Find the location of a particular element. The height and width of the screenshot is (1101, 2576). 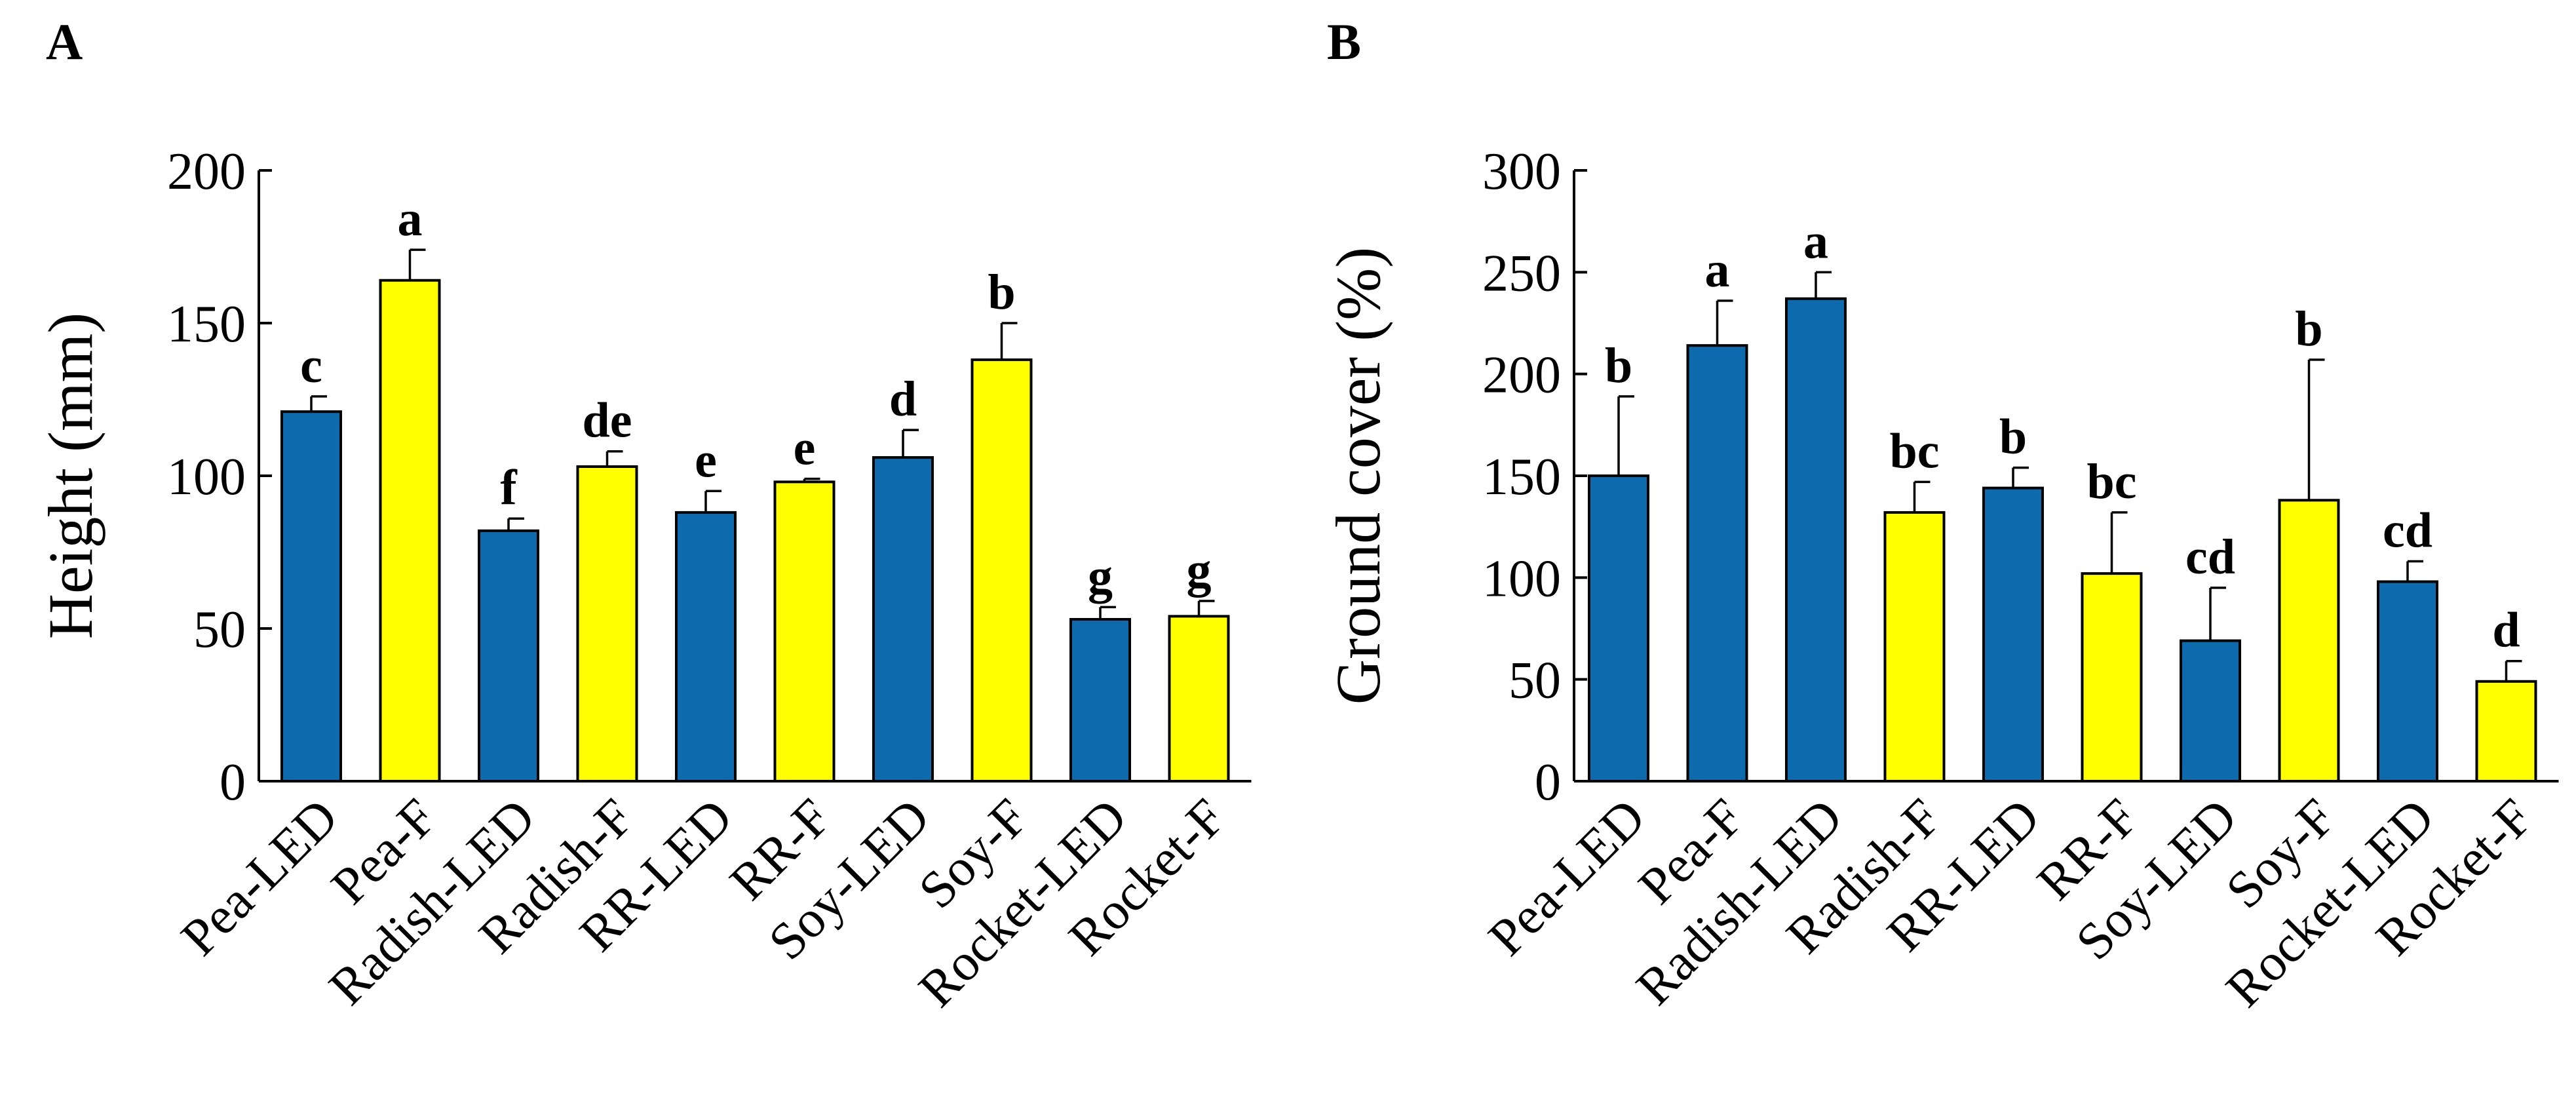

y-axis-label: Ground cover (%) is located at coordinates (1358, 476).